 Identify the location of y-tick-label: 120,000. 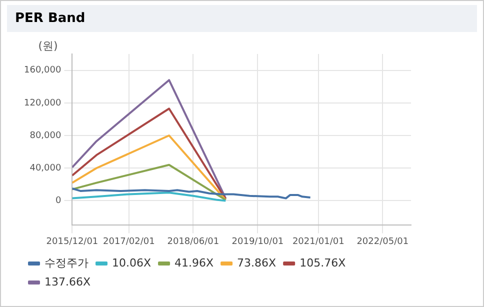
(43, 103).